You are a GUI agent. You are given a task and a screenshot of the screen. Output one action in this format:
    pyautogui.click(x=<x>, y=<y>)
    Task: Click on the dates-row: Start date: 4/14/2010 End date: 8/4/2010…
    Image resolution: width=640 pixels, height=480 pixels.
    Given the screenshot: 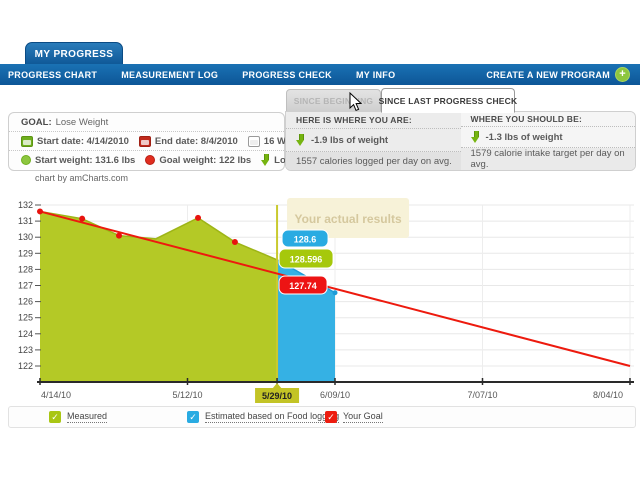 What is the action you would take?
    pyautogui.click(x=158, y=141)
    